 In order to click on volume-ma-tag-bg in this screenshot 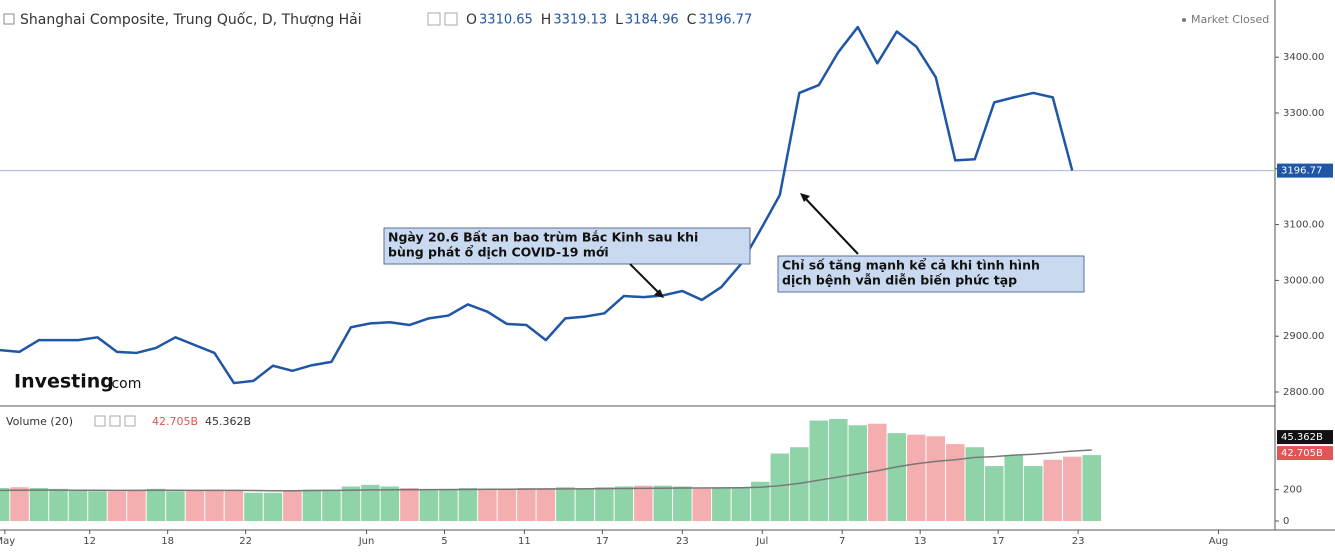, I will do `click(1305, 437)`.